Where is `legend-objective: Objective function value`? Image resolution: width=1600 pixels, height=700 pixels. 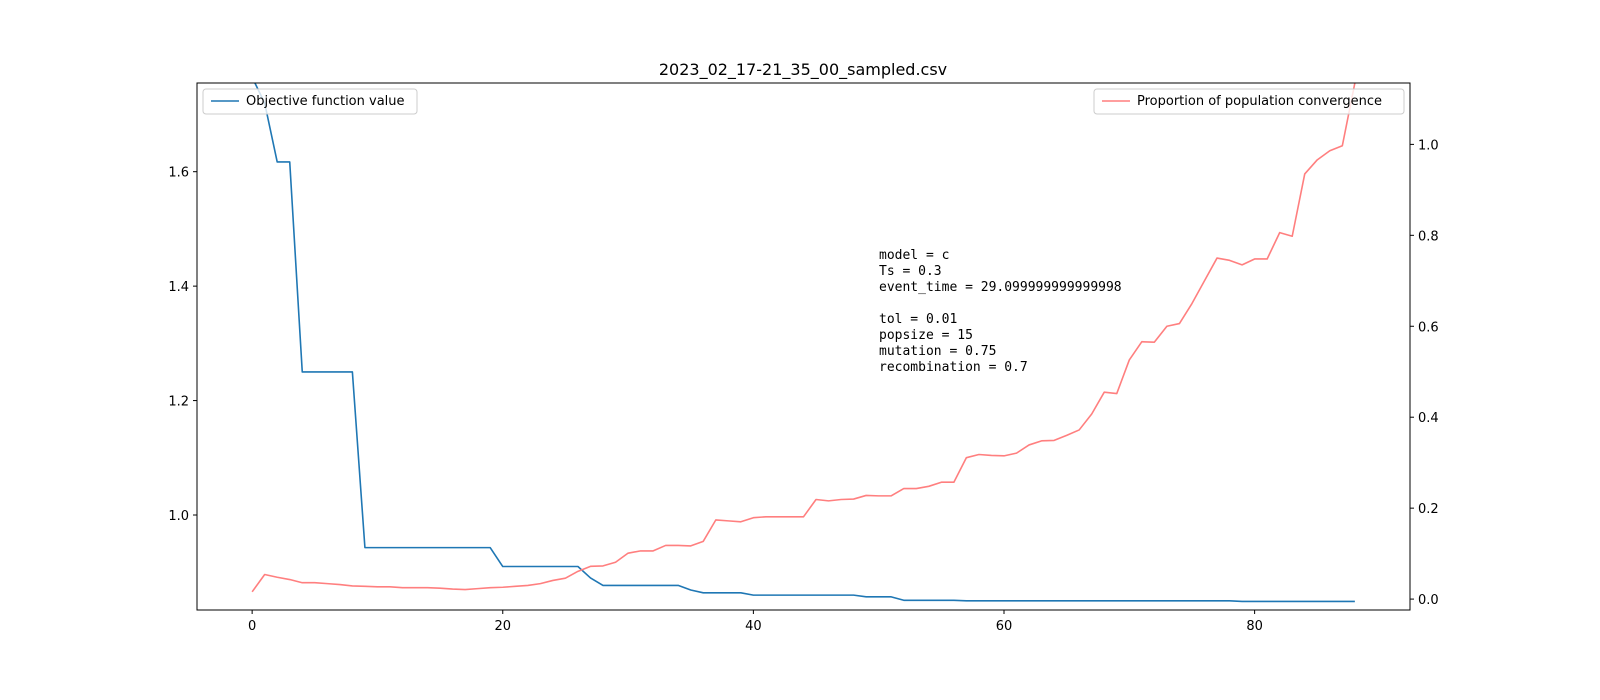 legend-objective: Objective function value is located at coordinates (310, 101).